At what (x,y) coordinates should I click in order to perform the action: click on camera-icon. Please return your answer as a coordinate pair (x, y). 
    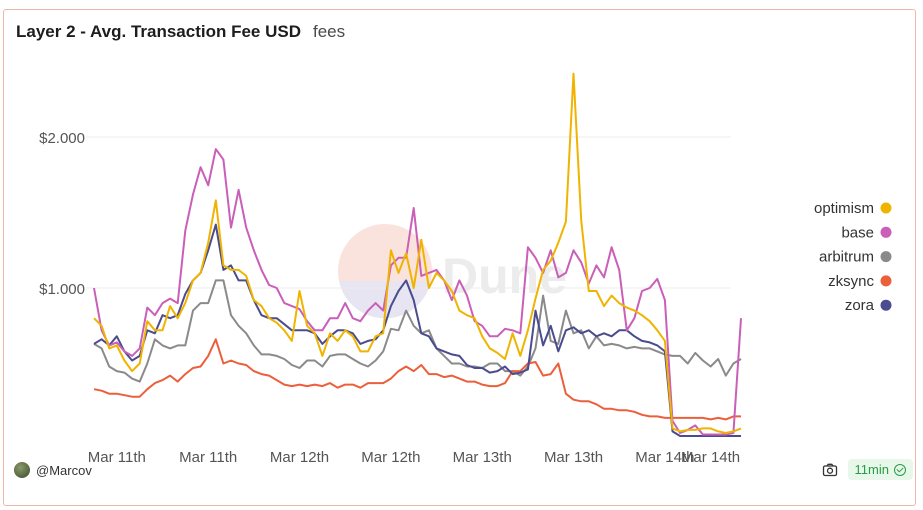
    Looking at the image, I should click on (830, 470).